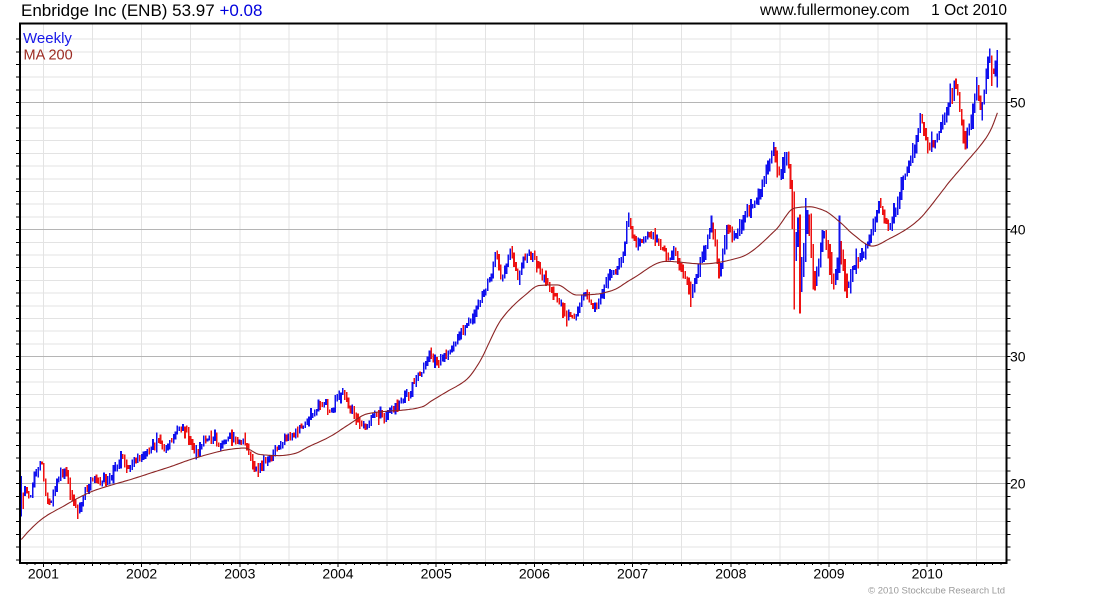  I want to click on svg-text: 2009, so click(828, 574).